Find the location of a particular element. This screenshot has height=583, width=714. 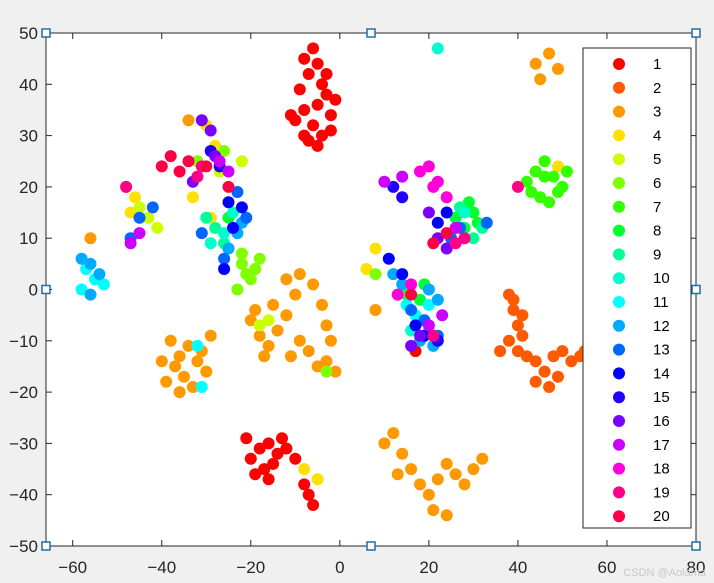

y-tick-label: 20 is located at coordinates (28, 187).